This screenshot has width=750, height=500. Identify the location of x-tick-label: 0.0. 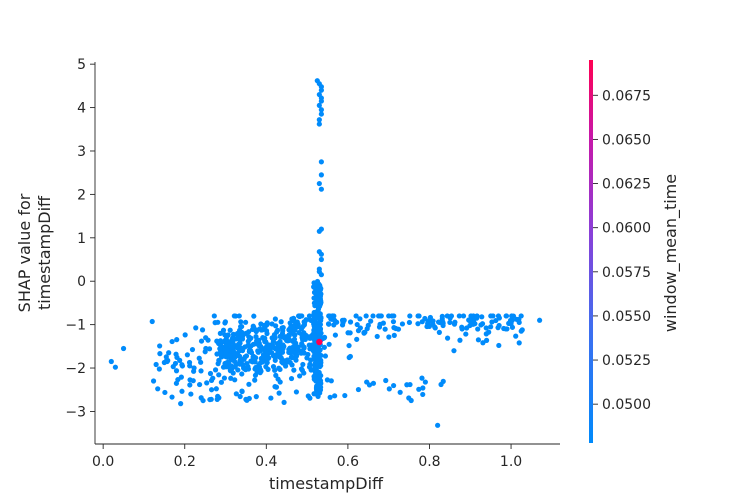
(103, 462).